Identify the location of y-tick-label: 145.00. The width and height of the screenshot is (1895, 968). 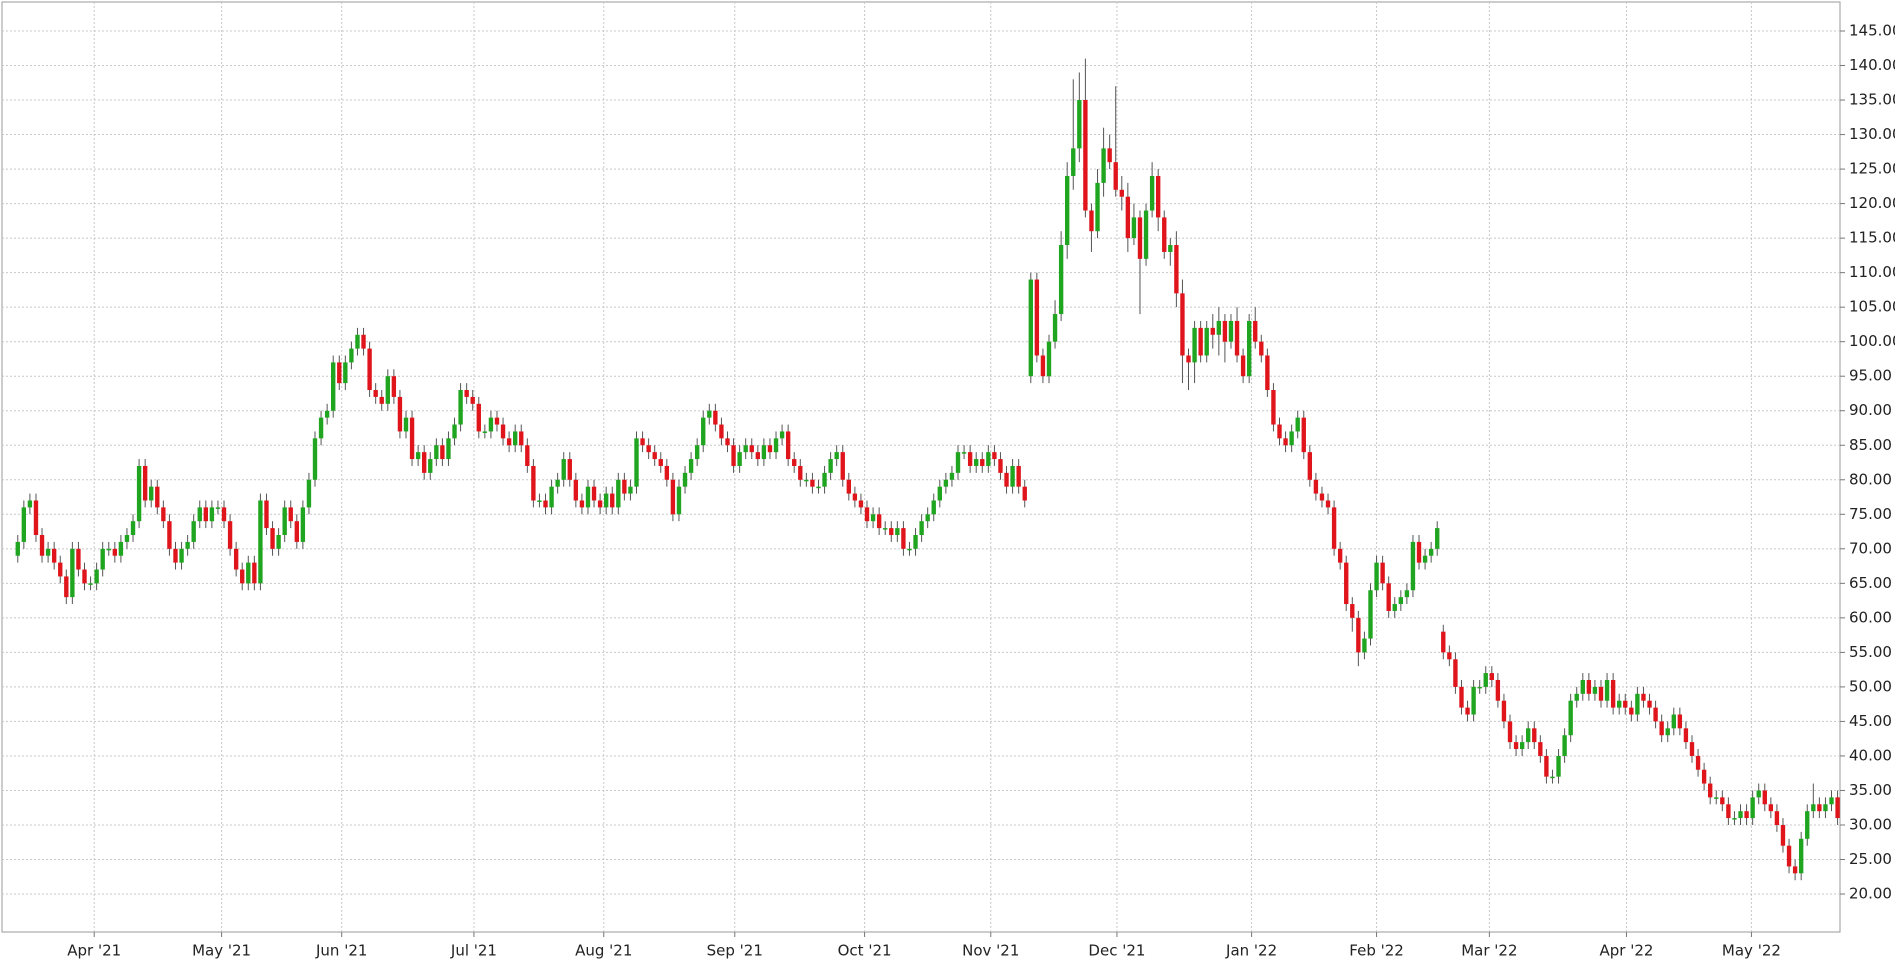
(1872, 30).